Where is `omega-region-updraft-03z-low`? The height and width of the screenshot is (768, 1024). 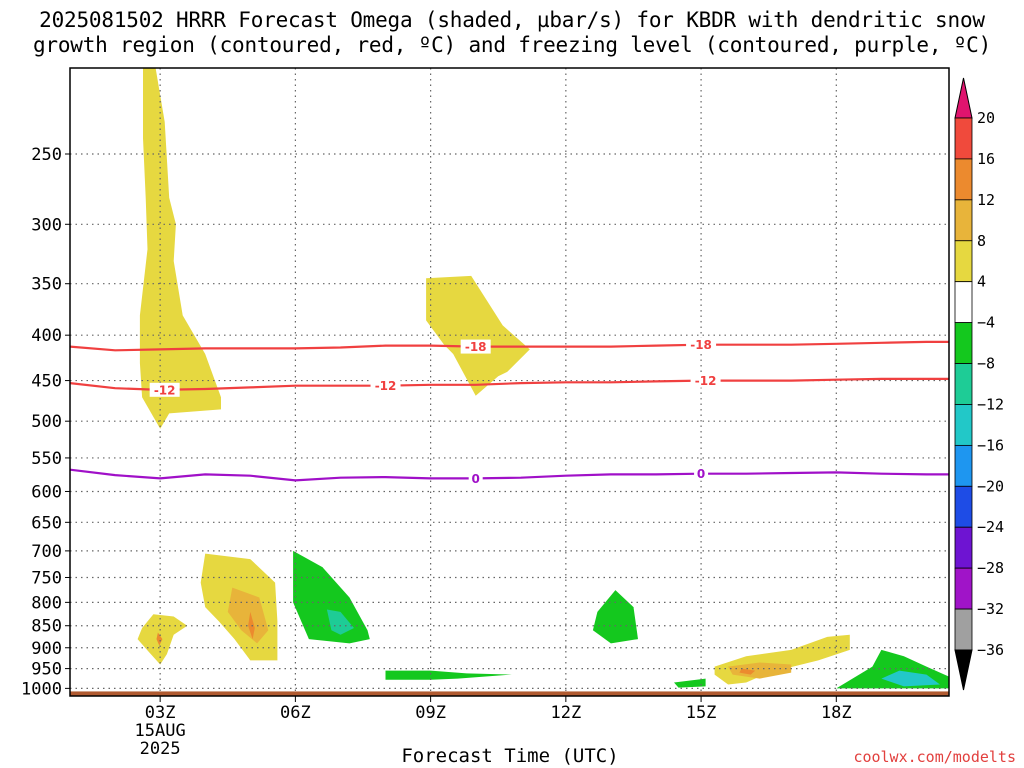 omega-region-updraft-03z-low is located at coordinates (162, 639).